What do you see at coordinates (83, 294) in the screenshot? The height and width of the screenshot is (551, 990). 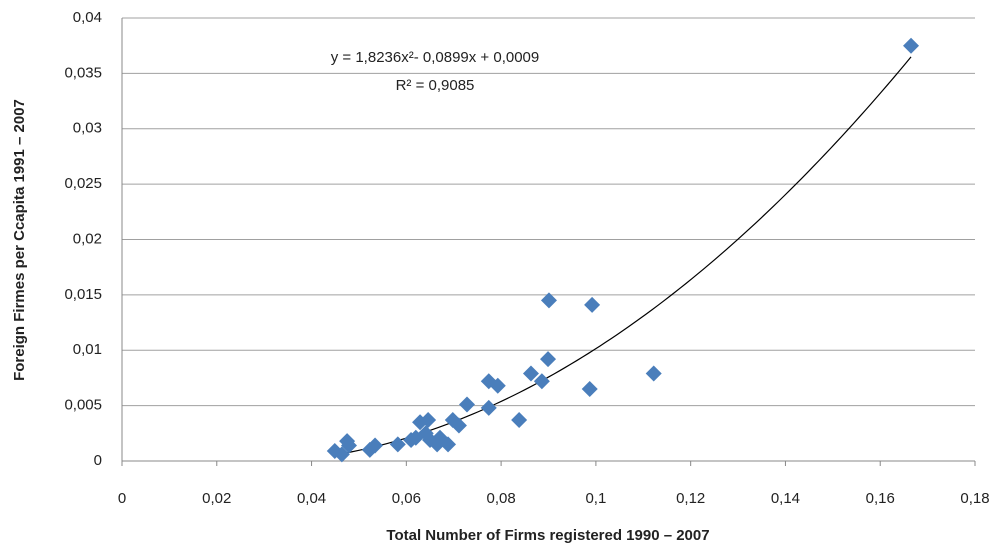 I see `y-tick-label: 0,015` at bounding box center [83, 294].